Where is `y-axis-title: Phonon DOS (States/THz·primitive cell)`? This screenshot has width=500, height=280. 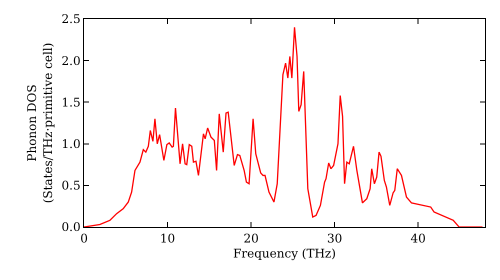 y-axis-title: Phonon DOS (States/THz·primitive cell) is located at coordinates (40, 123).